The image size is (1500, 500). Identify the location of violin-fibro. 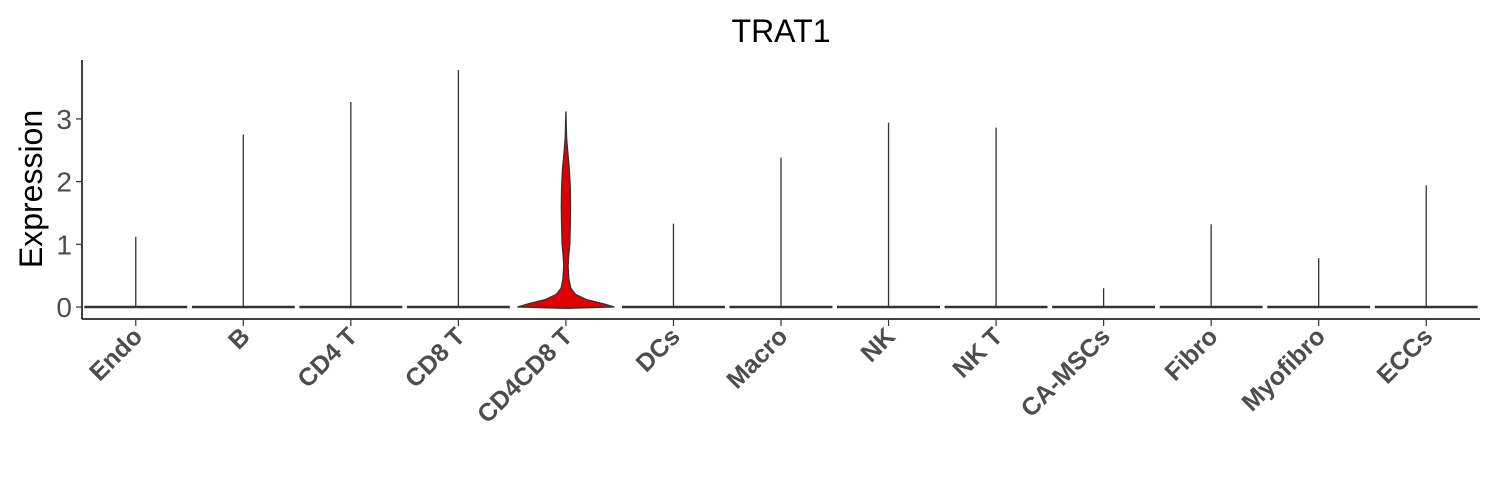
(1211, 266).